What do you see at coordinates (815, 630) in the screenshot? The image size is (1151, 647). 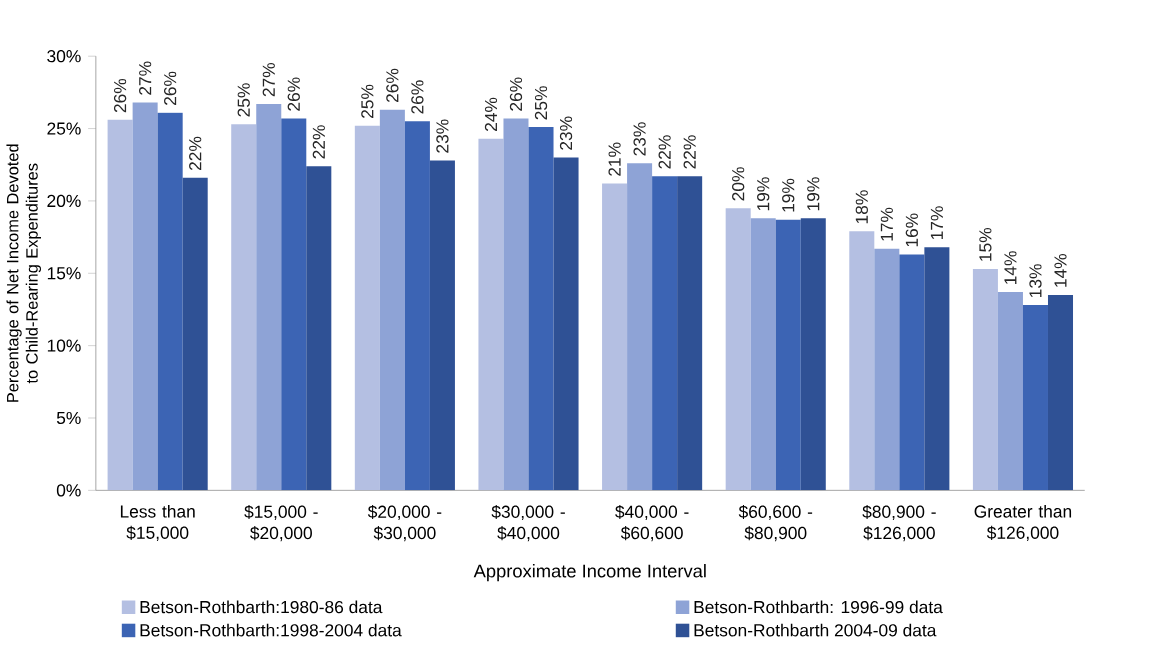 I see `legend-label: Betson-Rothbarth 2004-09 data` at bounding box center [815, 630].